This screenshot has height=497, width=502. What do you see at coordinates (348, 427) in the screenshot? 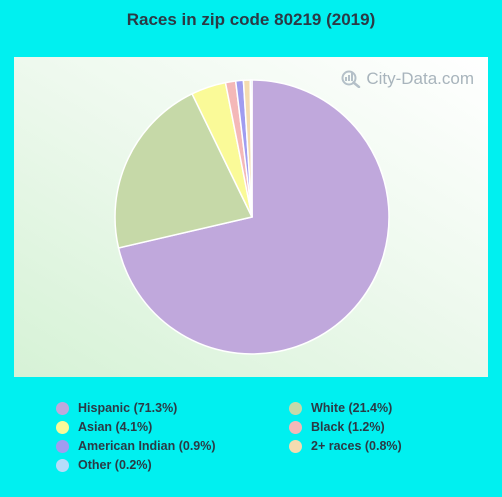
I see `legend-label: Black (1.2%)` at bounding box center [348, 427].